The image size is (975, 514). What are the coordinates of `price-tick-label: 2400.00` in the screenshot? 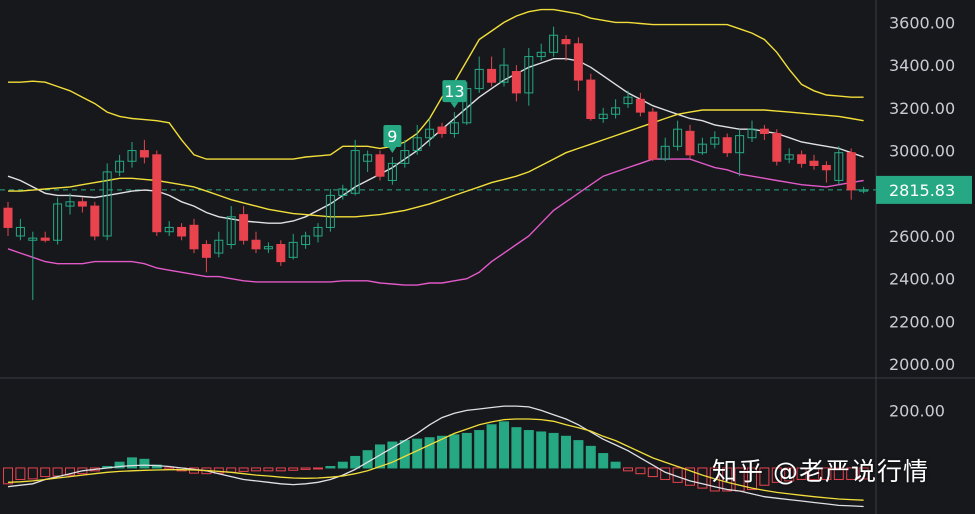 It's located at (922, 279).